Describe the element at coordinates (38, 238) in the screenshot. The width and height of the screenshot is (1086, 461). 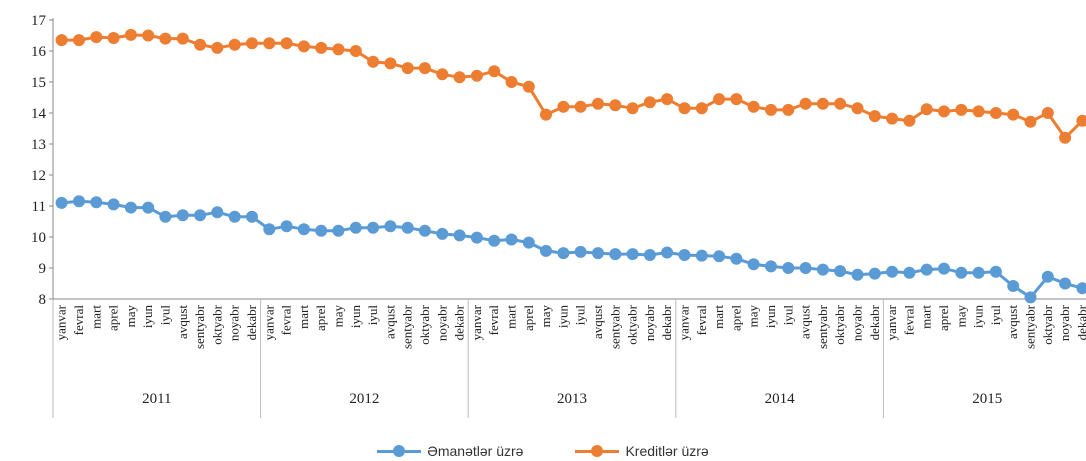
I see `y-tick-label: 10` at that location.